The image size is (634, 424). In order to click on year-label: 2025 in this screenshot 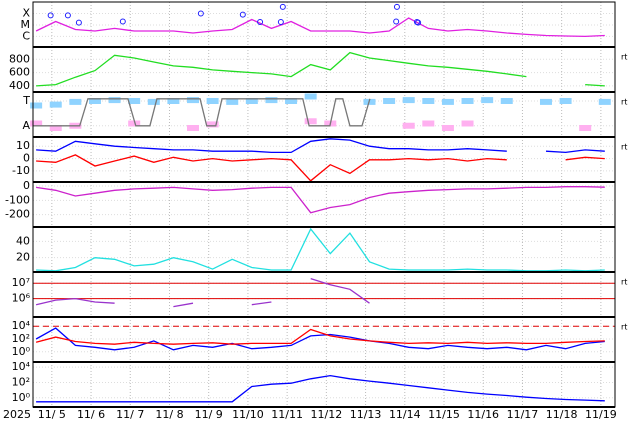, I will do `click(17, 414)`.